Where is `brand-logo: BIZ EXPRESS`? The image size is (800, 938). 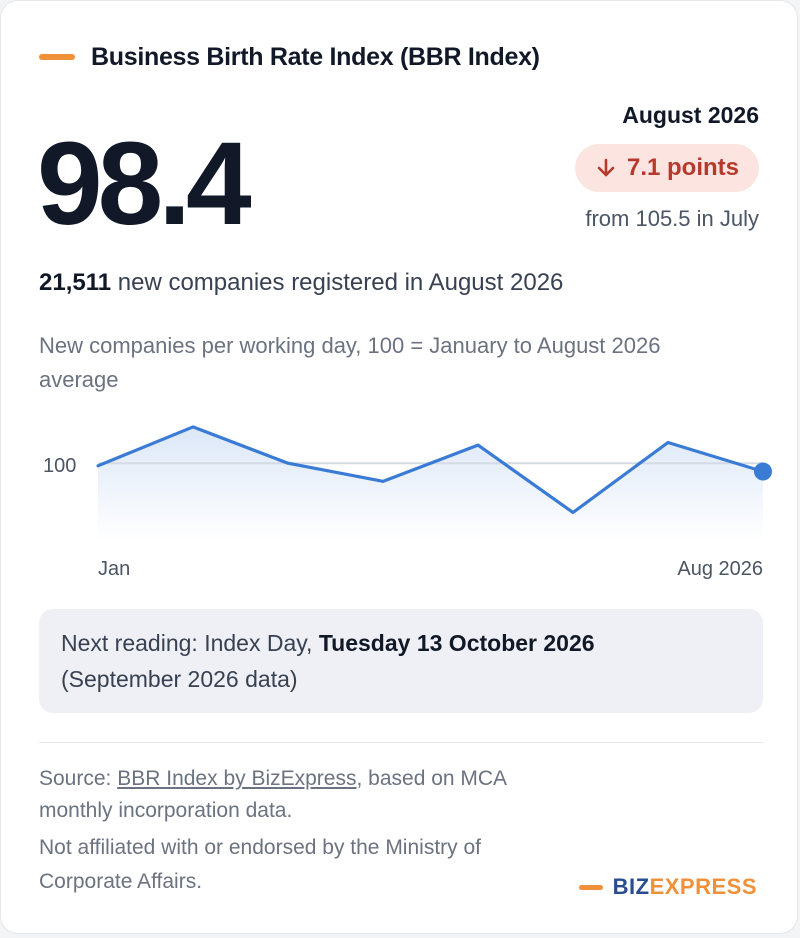
brand-logo: BIZ EXPRESS is located at coordinates (667, 887).